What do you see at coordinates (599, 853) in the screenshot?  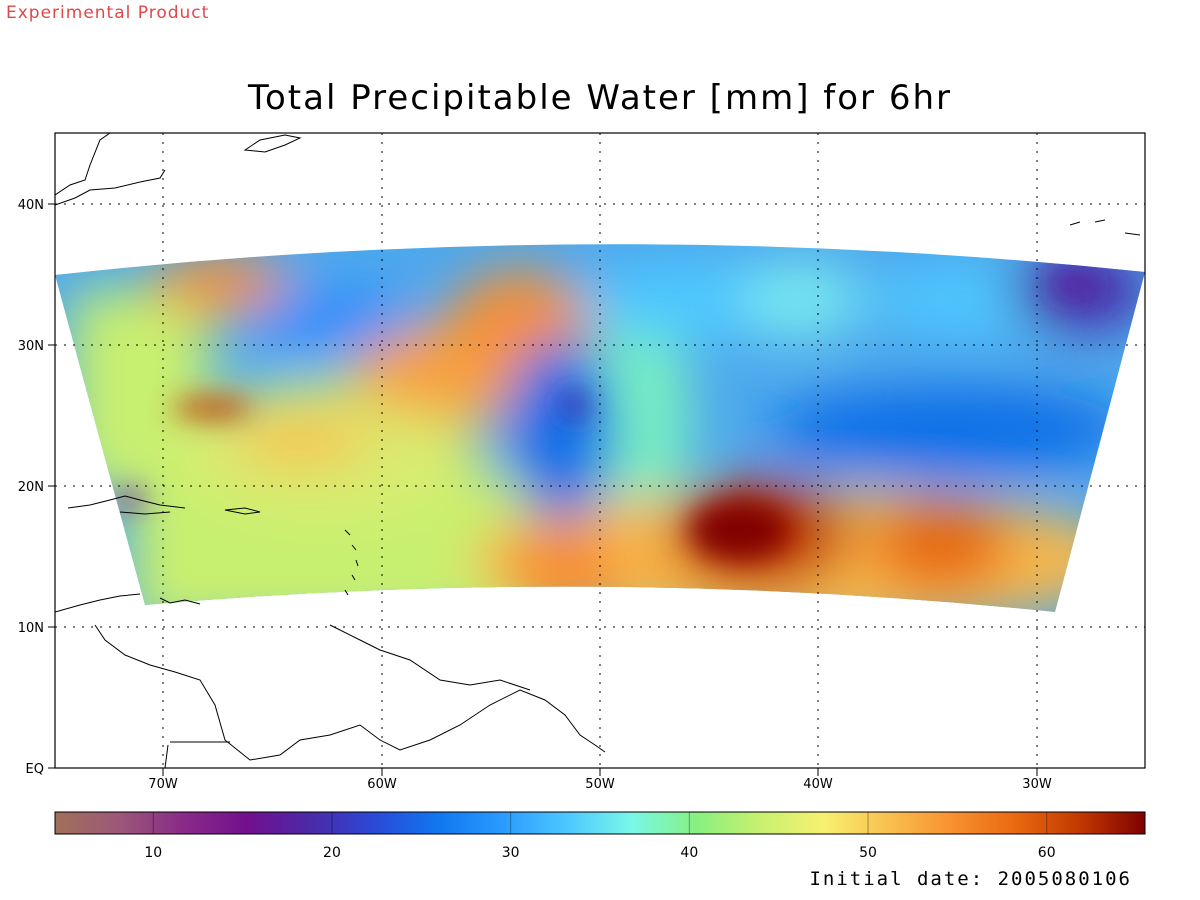 I see `colorbar-tick-labels: 10 20 30 40 50 60` at bounding box center [599, 853].